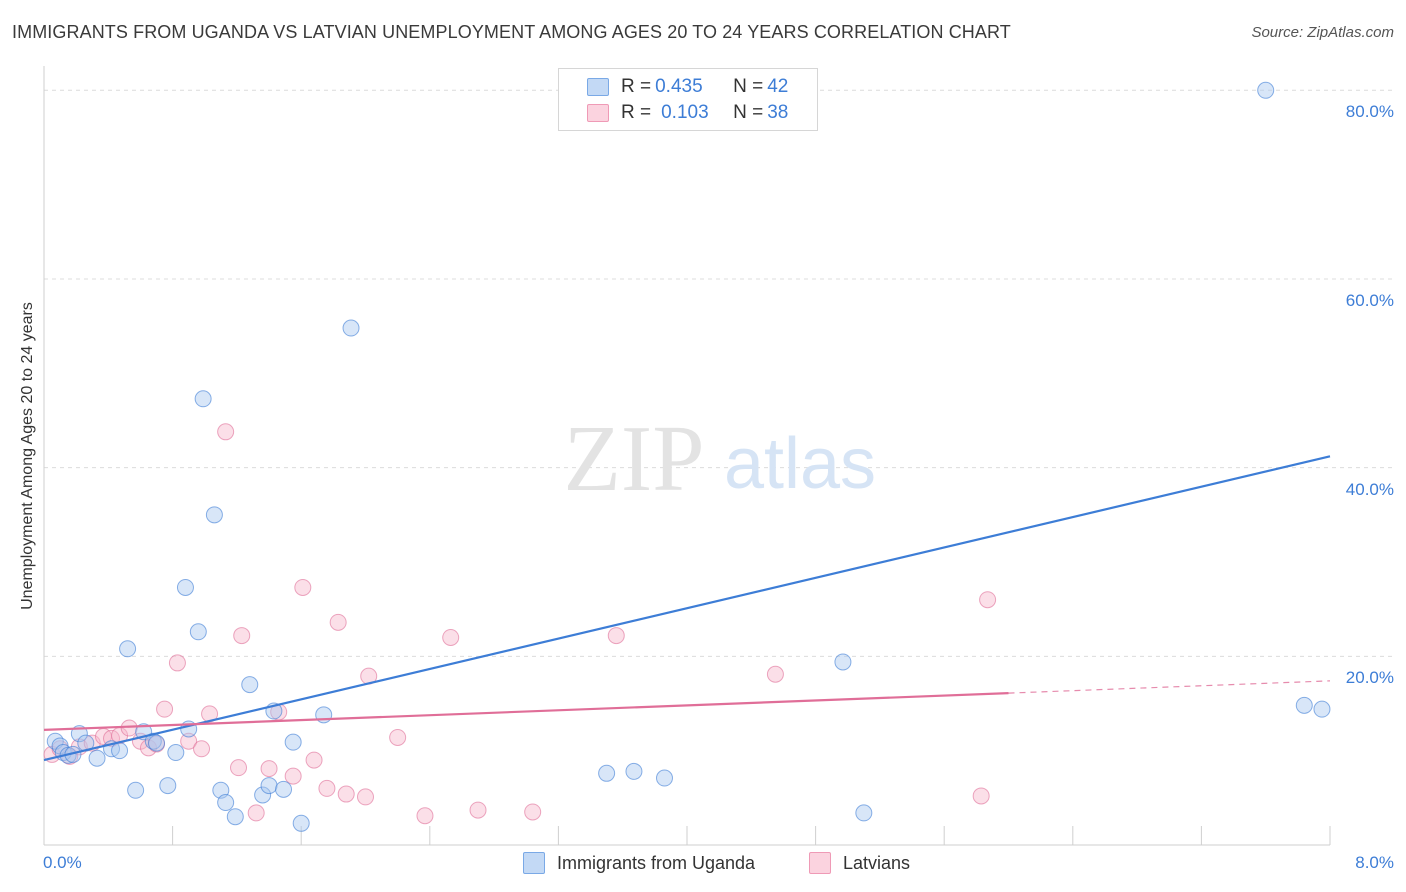 Image resolution: width=1406 pixels, height=892 pixels. Describe the element at coordinates (877, 862) in the screenshot. I see `series-legend-label-latvians: Latvians` at that location.